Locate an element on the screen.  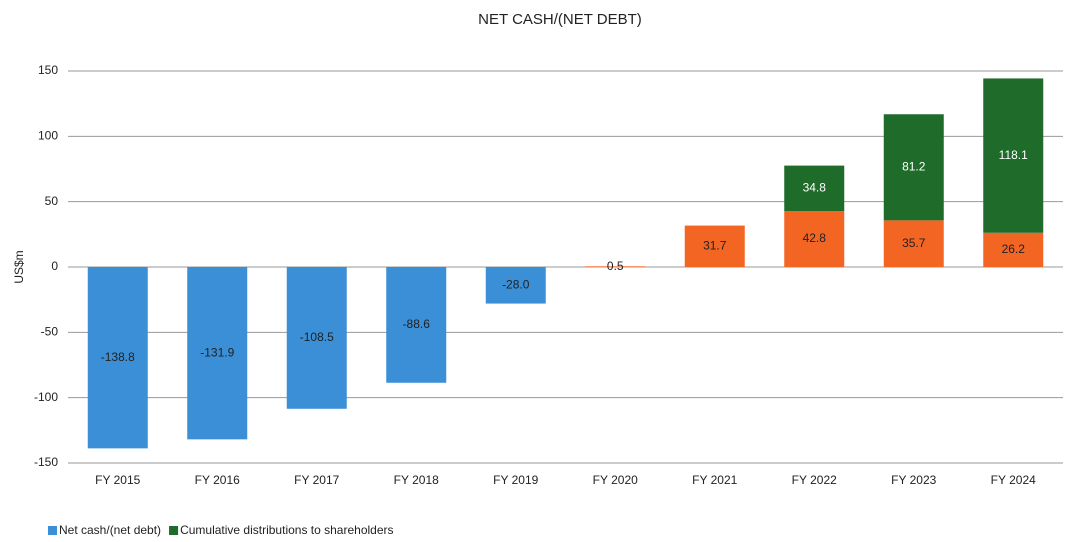
data-label: 35.7 is located at coordinates (914, 243).